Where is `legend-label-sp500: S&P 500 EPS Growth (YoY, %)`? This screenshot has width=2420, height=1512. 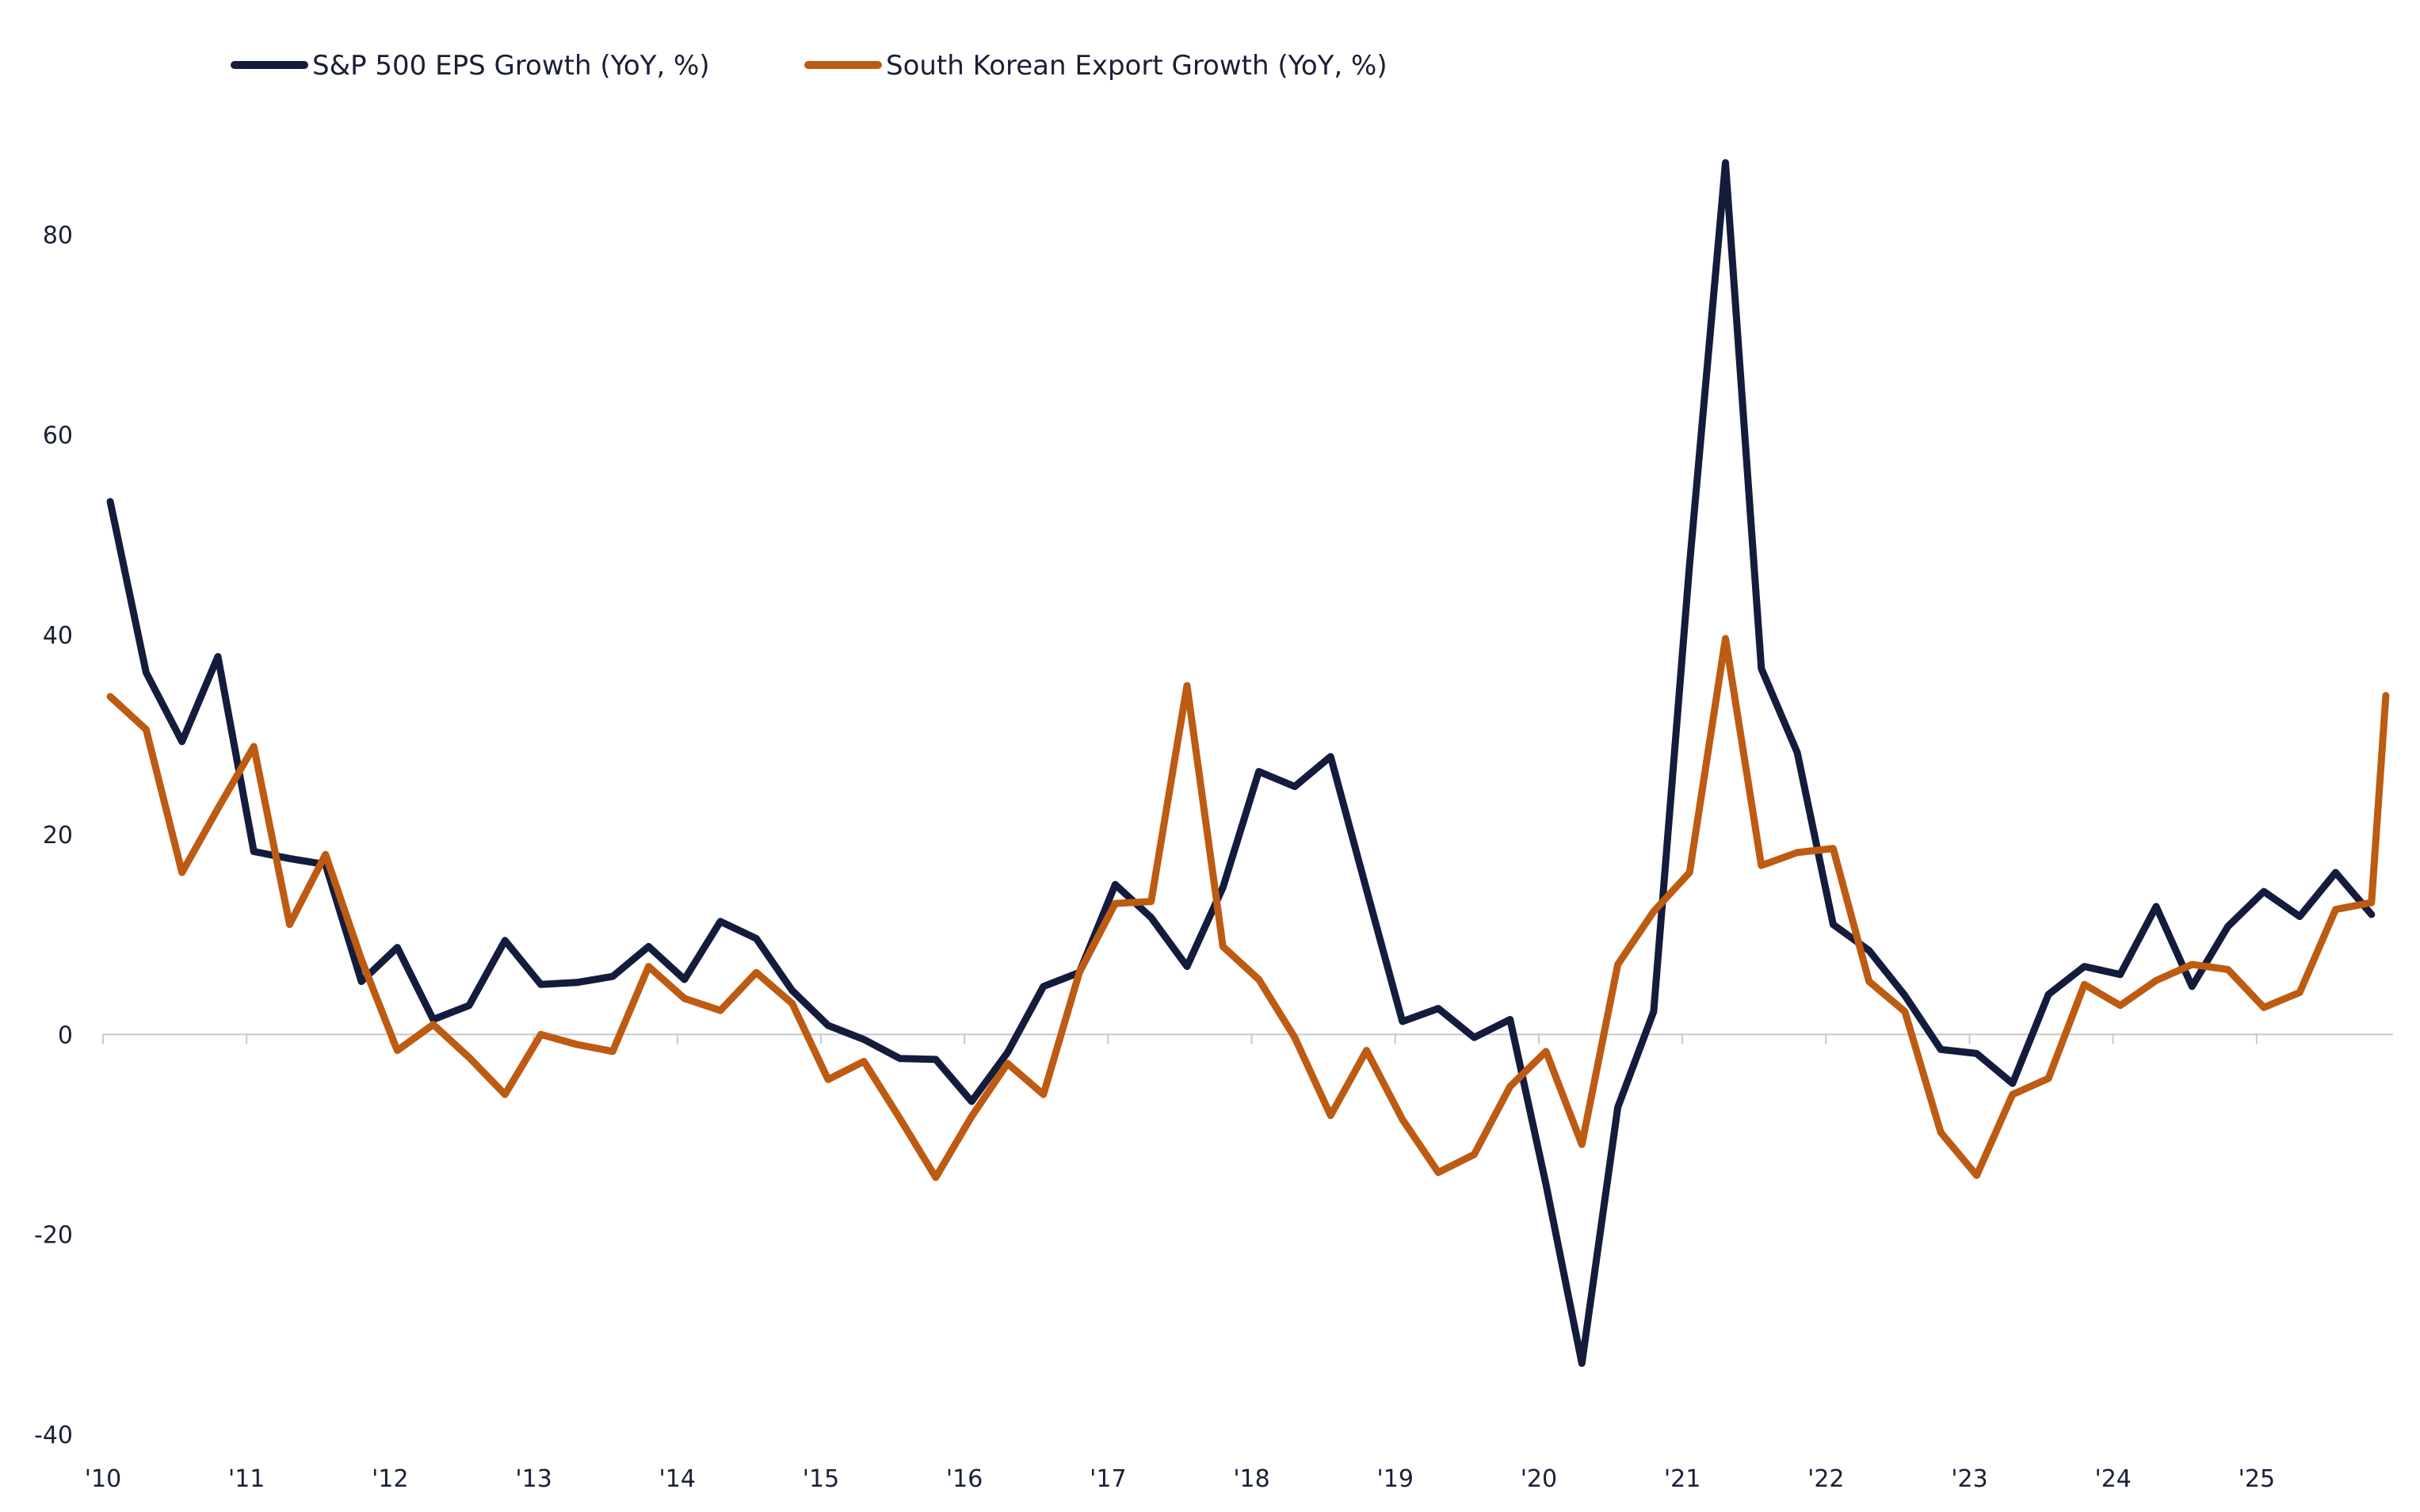
legend-label-sp500: S&P 500 EPS Growth (YoY, %) is located at coordinates (511, 66).